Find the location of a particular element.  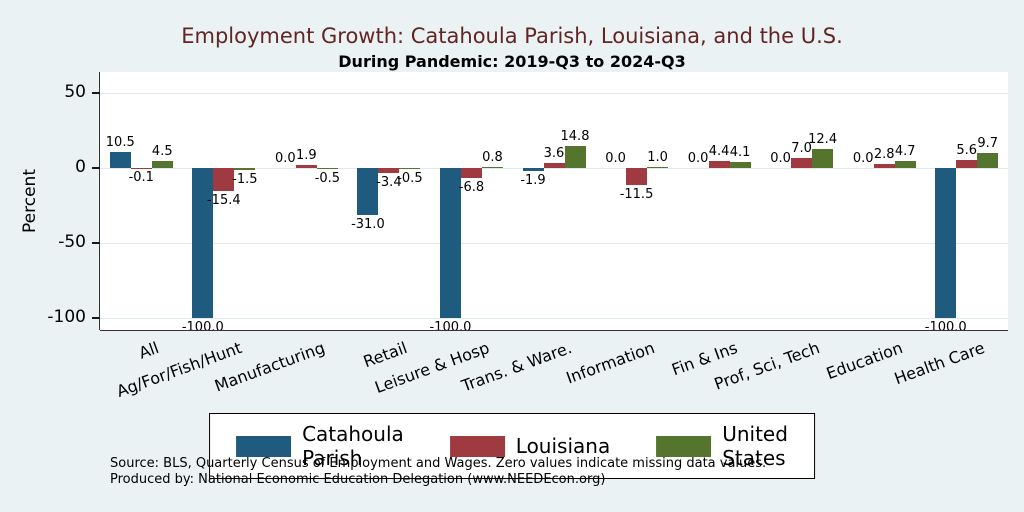

bar-value-label: 2.8 is located at coordinates (884, 154).